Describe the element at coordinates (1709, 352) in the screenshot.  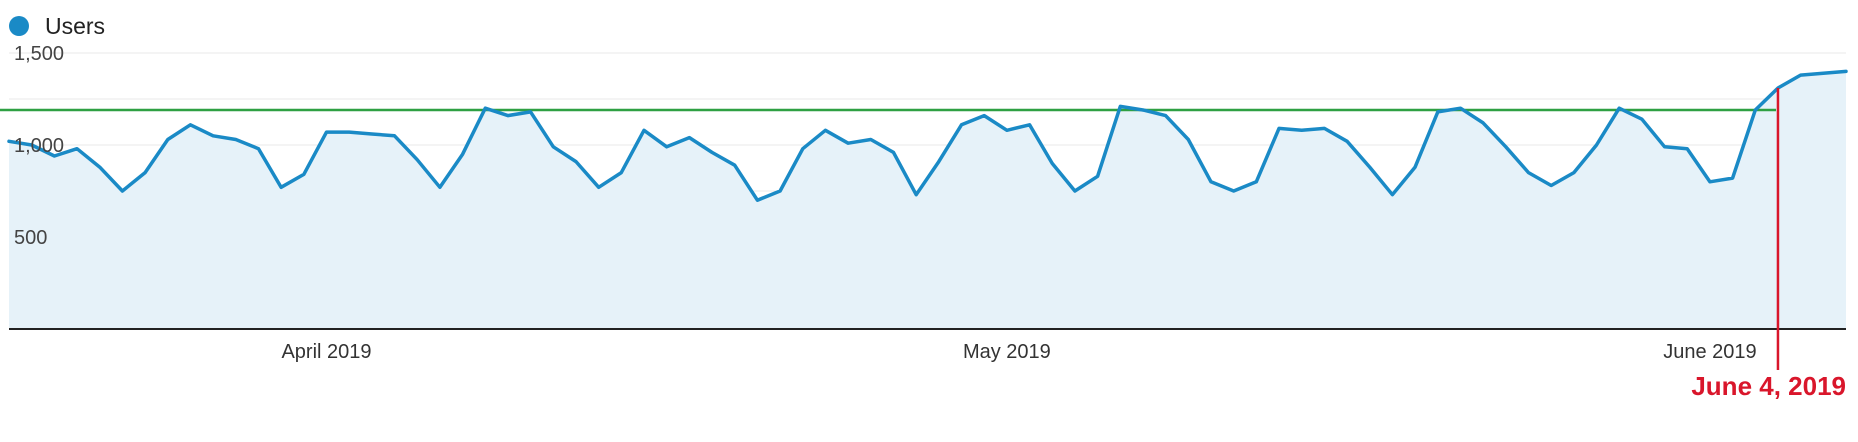
I see `x-tick-label: June 2019` at that location.